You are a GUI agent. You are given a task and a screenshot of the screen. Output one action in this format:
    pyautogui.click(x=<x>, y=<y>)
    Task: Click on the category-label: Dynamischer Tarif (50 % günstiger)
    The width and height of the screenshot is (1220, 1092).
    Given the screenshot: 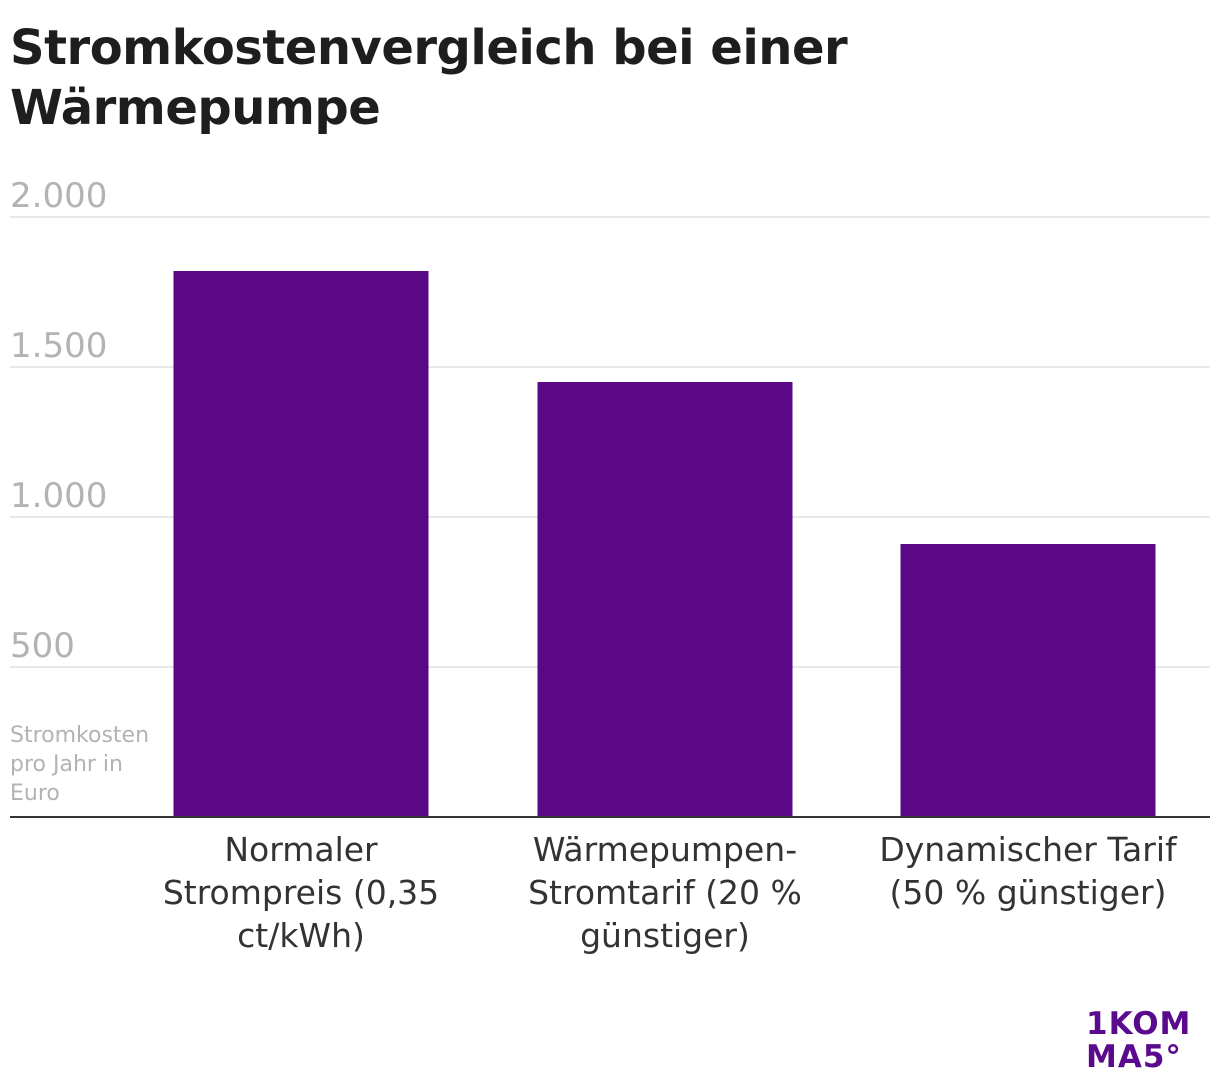 What is the action you would take?
    pyautogui.click(x=1028, y=871)
    